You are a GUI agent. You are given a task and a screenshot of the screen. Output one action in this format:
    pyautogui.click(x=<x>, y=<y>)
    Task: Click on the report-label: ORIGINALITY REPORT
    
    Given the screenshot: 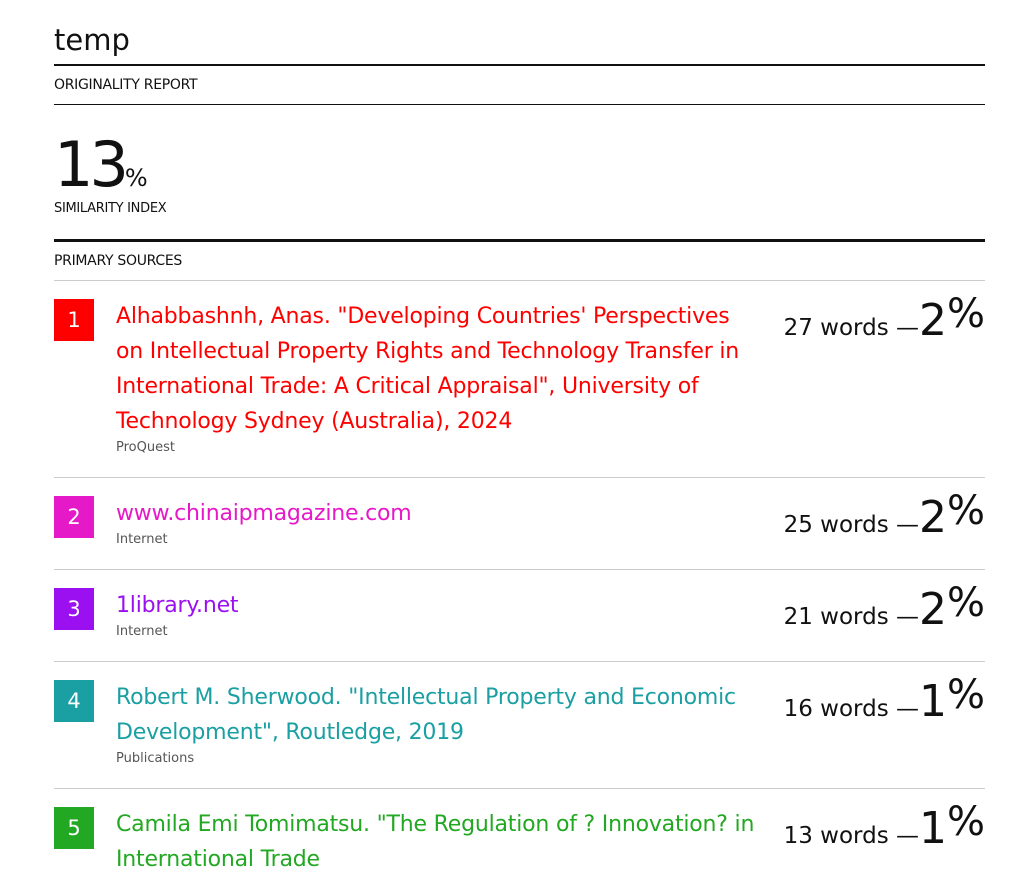 What is the action you would take?
    pyautogui.click(x=126, y=85)
    